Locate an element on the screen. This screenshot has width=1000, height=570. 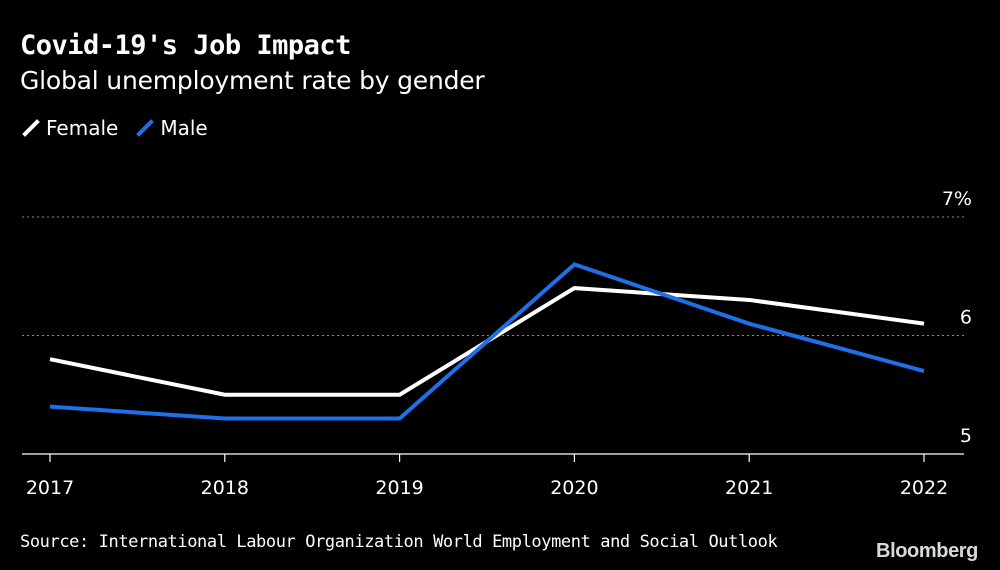
x-tick-label: 2019 is located at coordinates (399, 488).